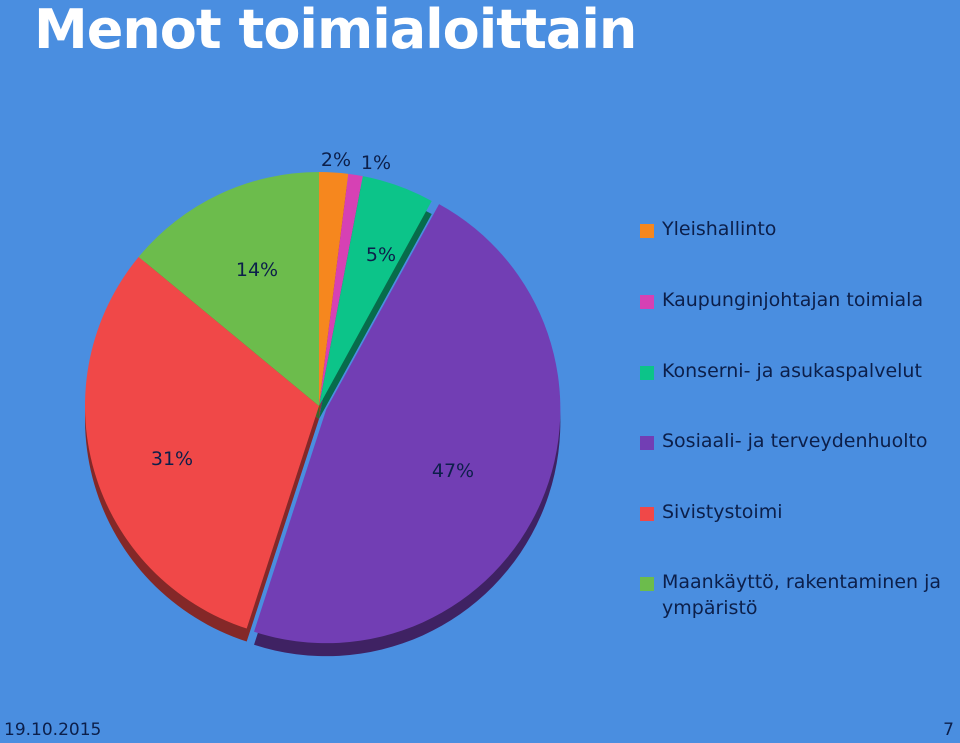 The width and height of the screenshot is (960, 743). I want to click on legend-label: Sosiaali- ja terveydenhuolto, so click(795, 441).